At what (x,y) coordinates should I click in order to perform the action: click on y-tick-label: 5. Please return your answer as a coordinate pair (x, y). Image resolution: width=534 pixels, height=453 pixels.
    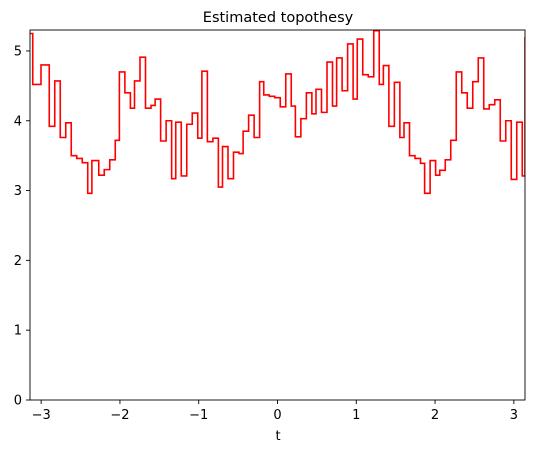
    Looking at the image, I should click on (18, 51).